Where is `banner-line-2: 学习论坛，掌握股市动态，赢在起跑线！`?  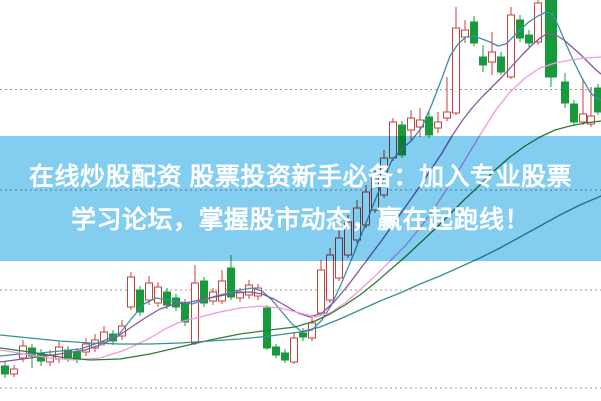 banner-line-2: 学习论坛，掌握股市动态，赢在起跑线！ is located at coordinates (300, 219).